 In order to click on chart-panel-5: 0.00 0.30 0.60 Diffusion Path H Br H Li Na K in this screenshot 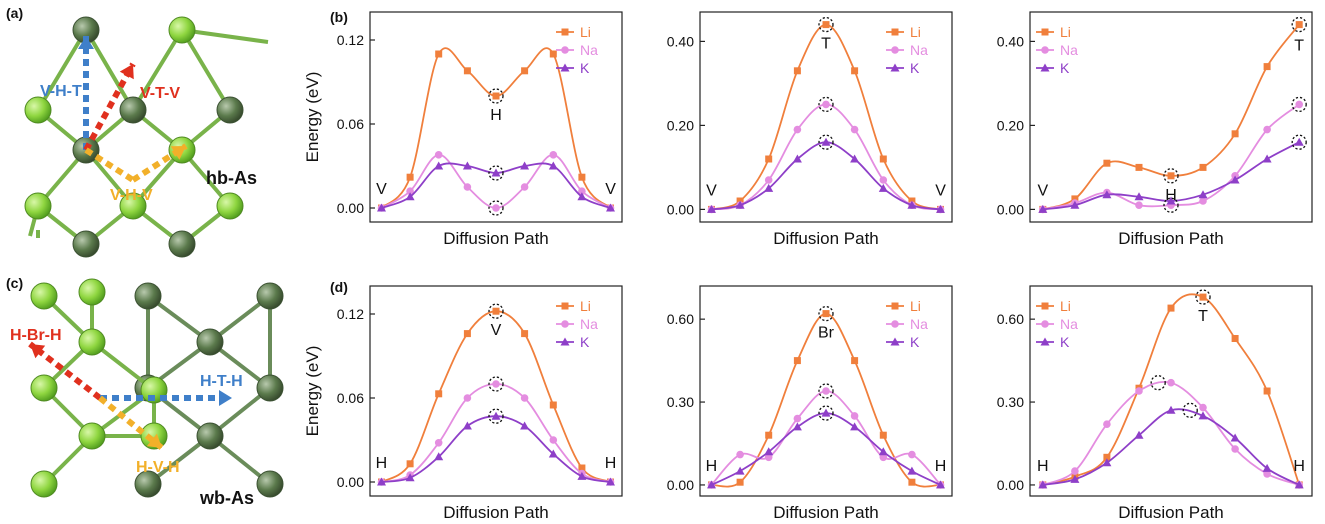, I will do `click(810, 403)`.